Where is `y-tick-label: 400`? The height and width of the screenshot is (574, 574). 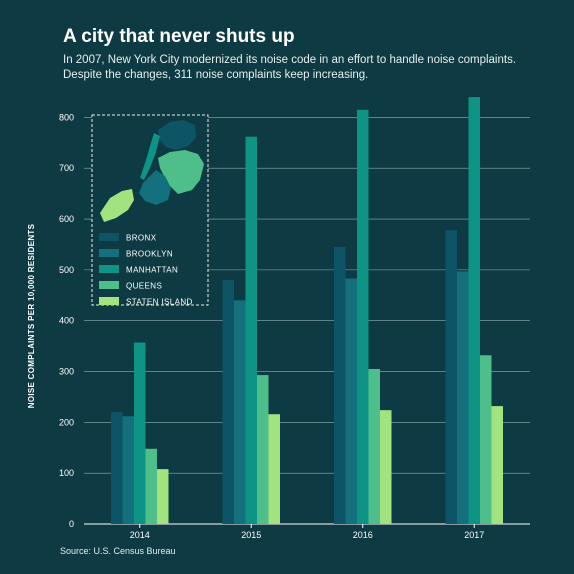
y-tick-label: 400 is located at coordinates (66, 321).